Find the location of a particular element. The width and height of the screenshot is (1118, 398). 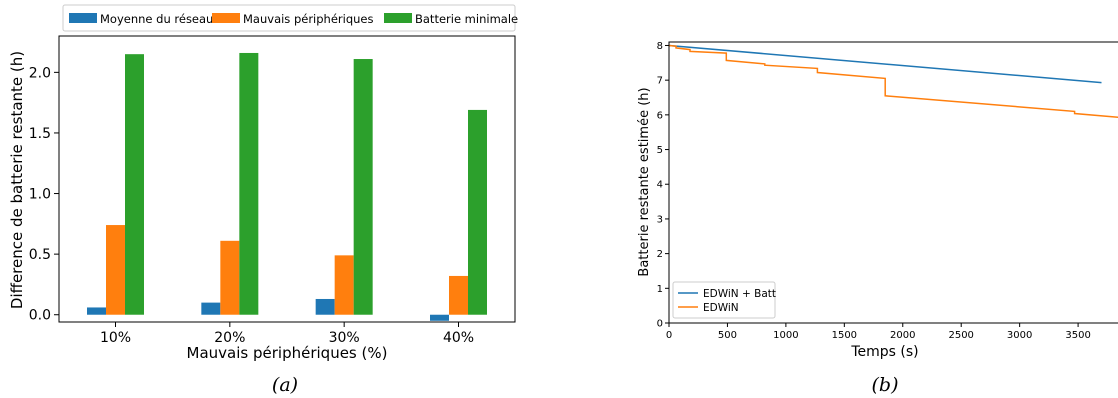

legend-frame-b is located at coordinates (724, 300).